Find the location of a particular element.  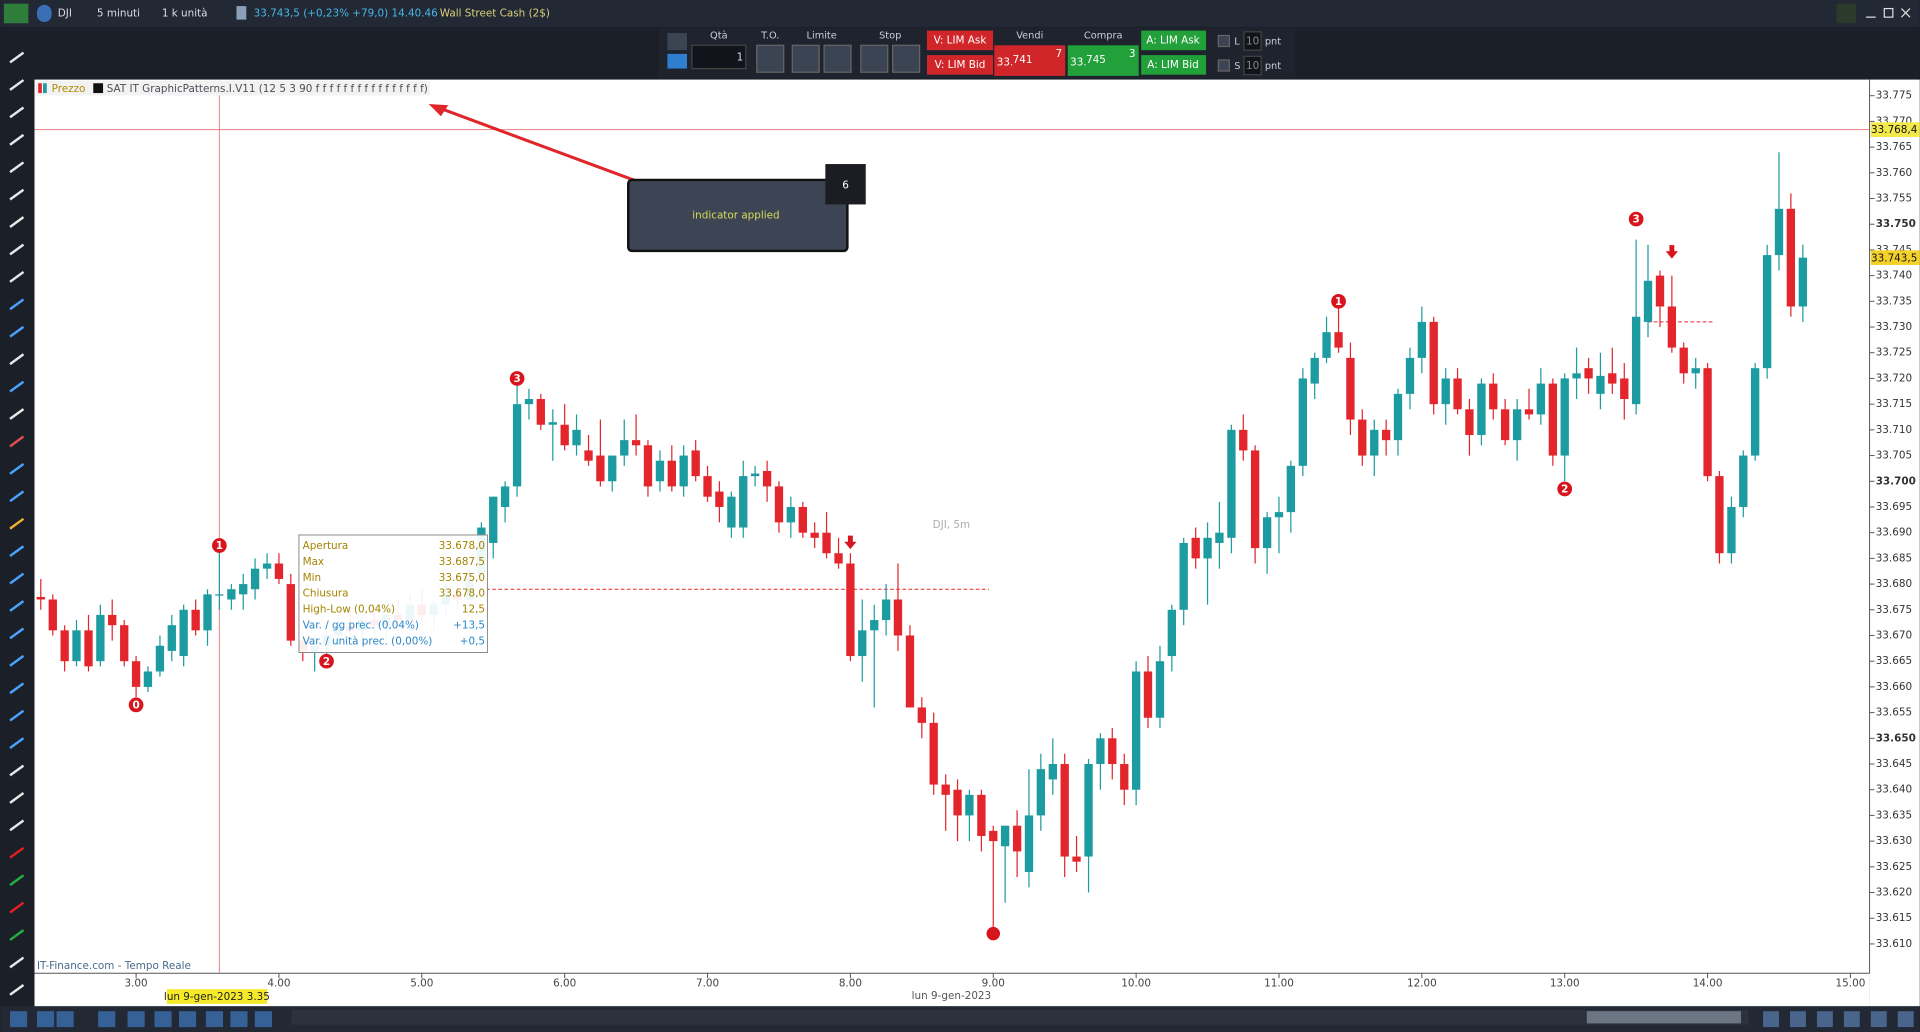

y-tick-label: 33.620 is located at coordinates (1894, 893).